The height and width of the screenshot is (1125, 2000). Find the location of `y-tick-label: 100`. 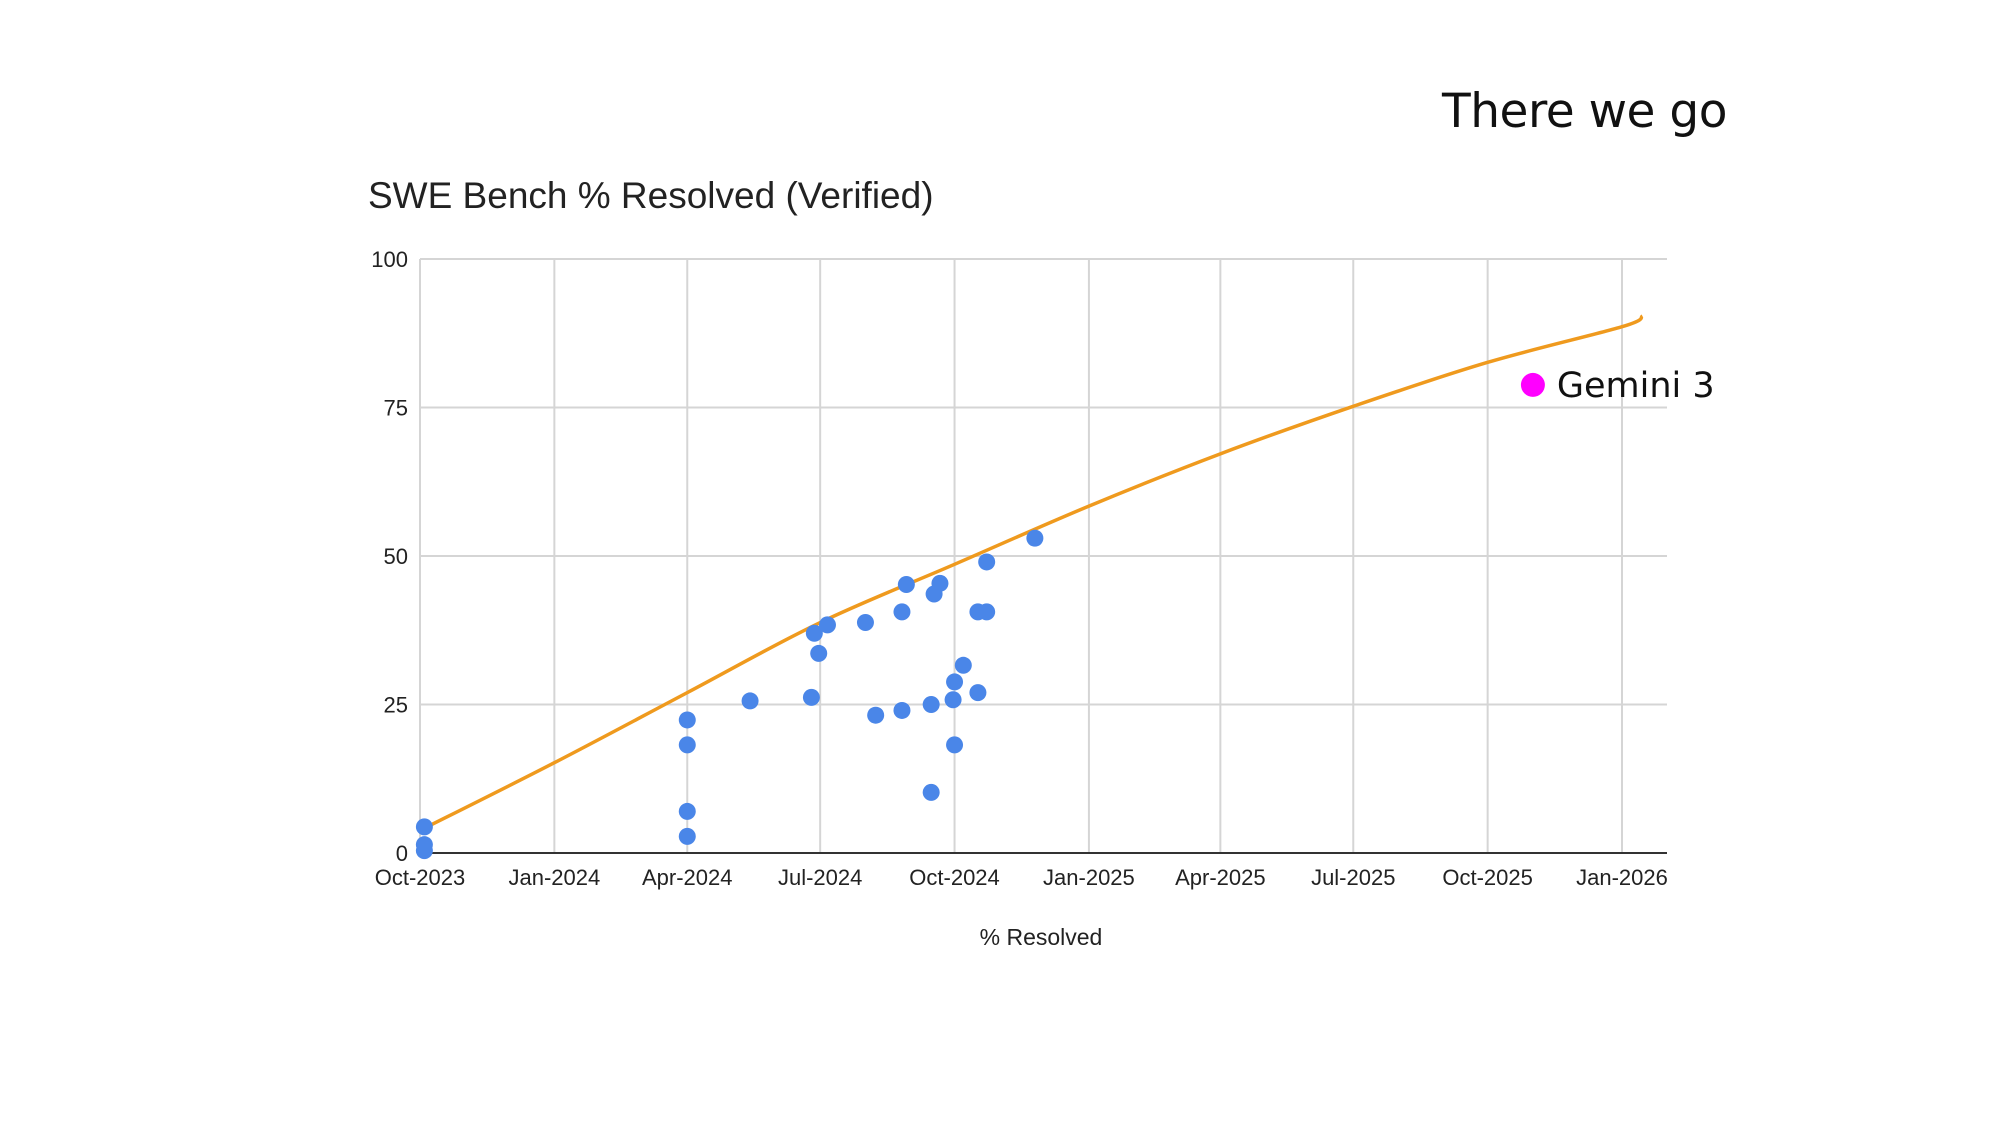

y-tick-label: 100 is located at coordinates (389, 259).